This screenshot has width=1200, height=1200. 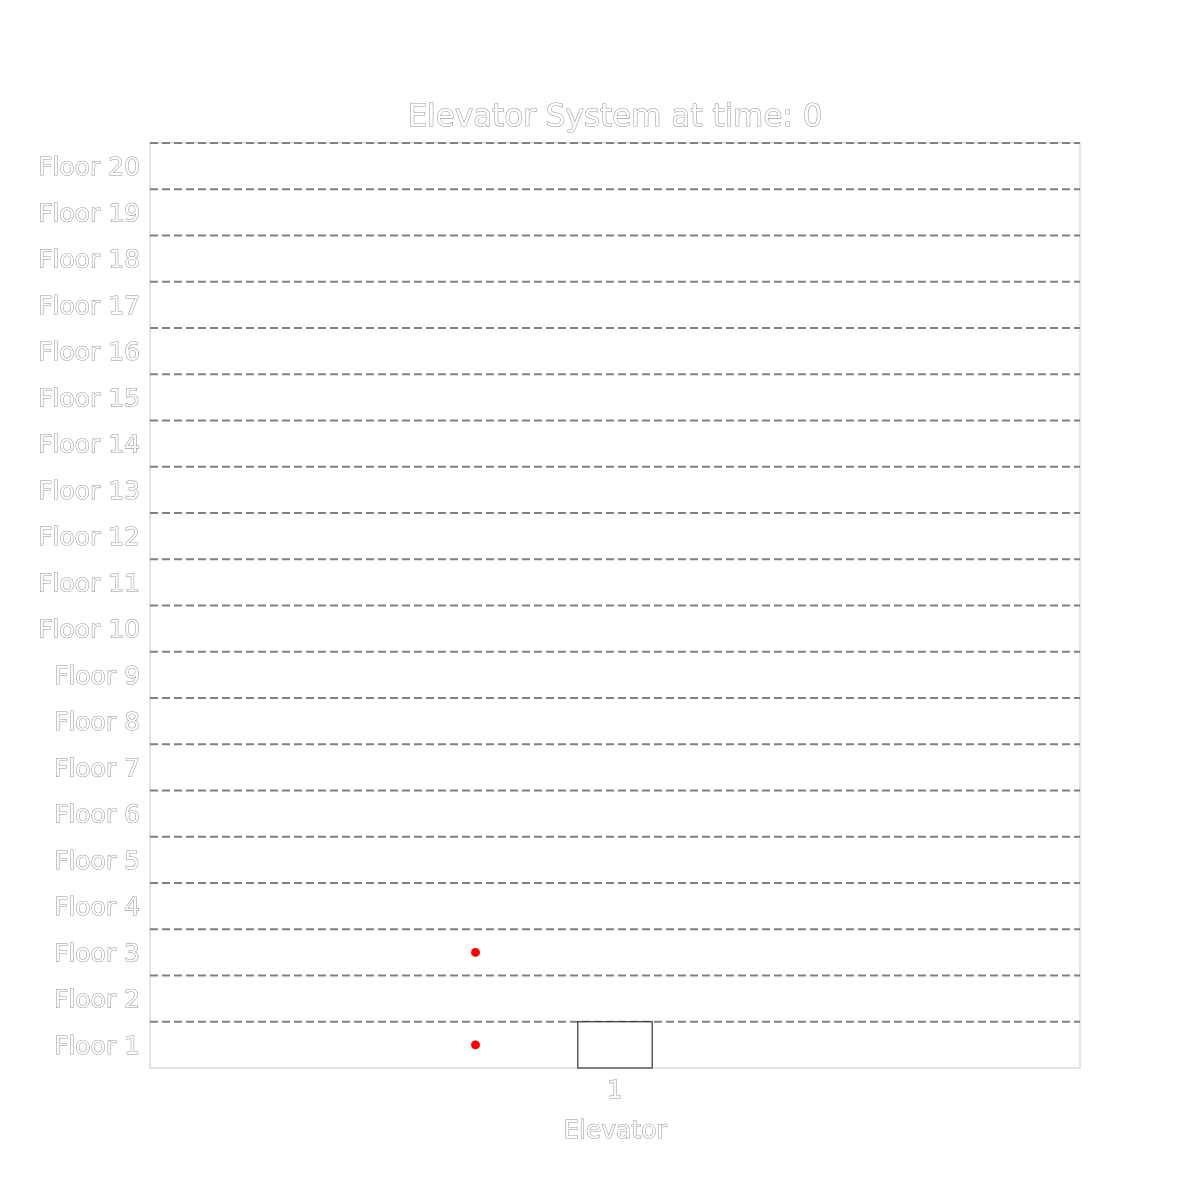 I want to click on chart-title: Elevator System at time: 0, so click(x=615, y=116).